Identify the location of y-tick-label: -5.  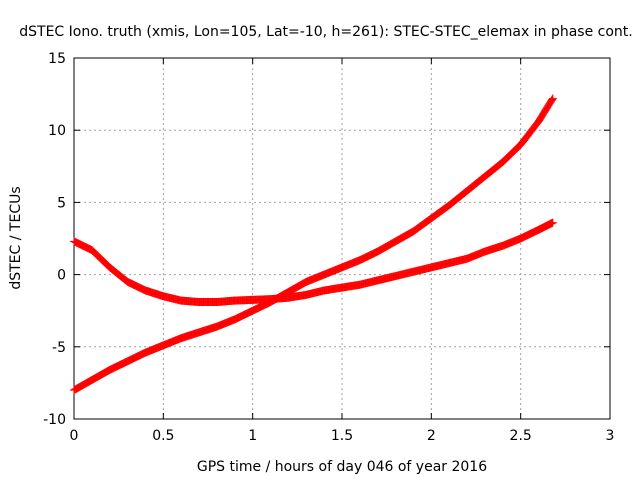
(59, 348).